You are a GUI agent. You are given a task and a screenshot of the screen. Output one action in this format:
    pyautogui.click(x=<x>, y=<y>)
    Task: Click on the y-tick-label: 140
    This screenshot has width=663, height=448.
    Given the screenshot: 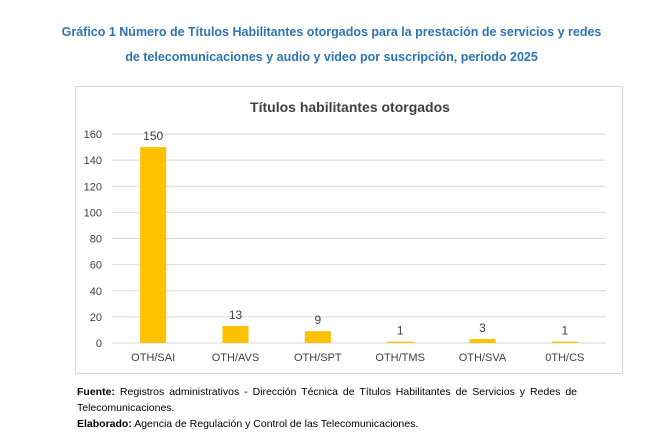 What is the action you would take?
    pyautogui.click(x=93, y=161)
    